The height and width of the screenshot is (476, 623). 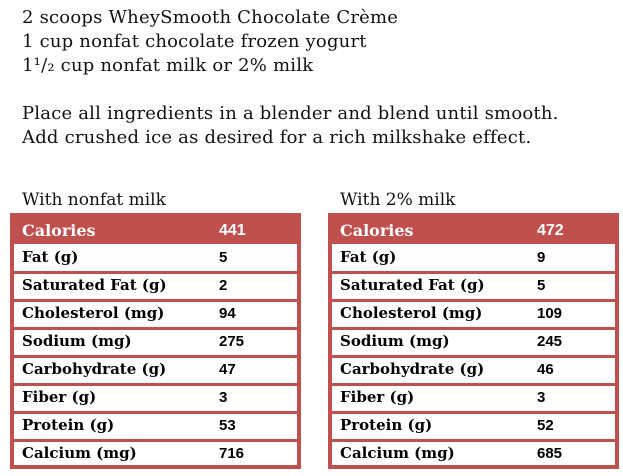 What do you see at coordinates (232, 453) in the screenshot?
I see `nutrient-value: 716` at bounding box center [232, 453].